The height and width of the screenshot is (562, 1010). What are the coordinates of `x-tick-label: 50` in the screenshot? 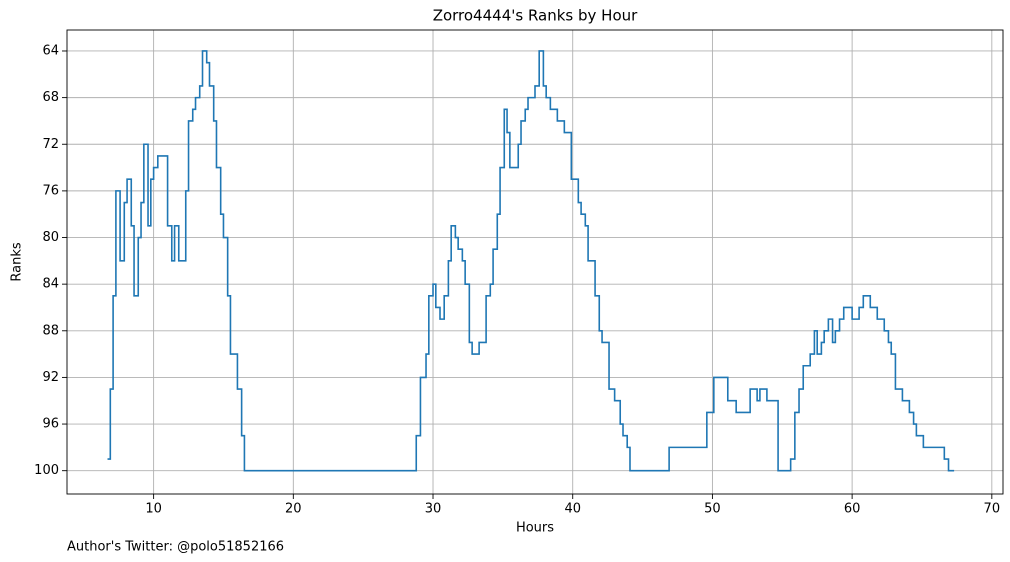 It's located at (712, 509).